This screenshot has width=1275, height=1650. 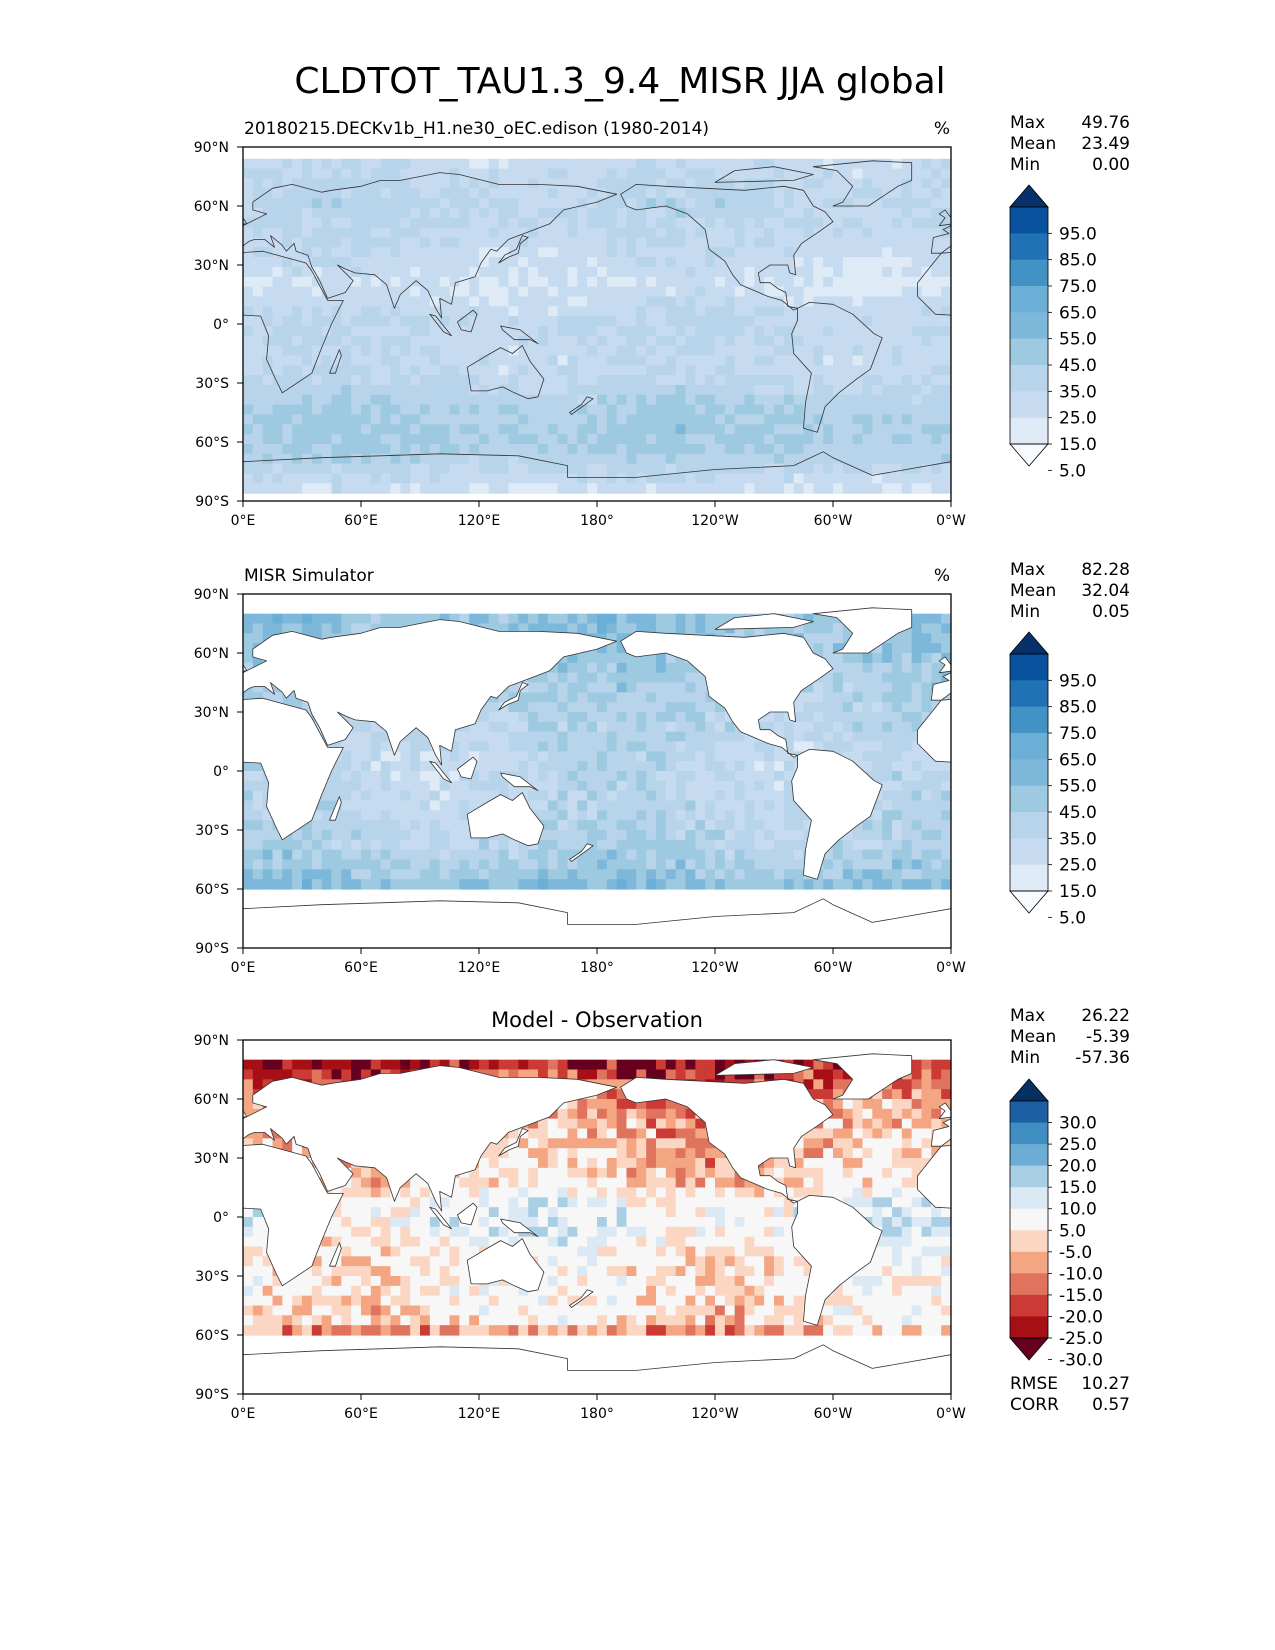 I want to click on colorbar-tick-label: 35.0, so click(x=1078, y=392).